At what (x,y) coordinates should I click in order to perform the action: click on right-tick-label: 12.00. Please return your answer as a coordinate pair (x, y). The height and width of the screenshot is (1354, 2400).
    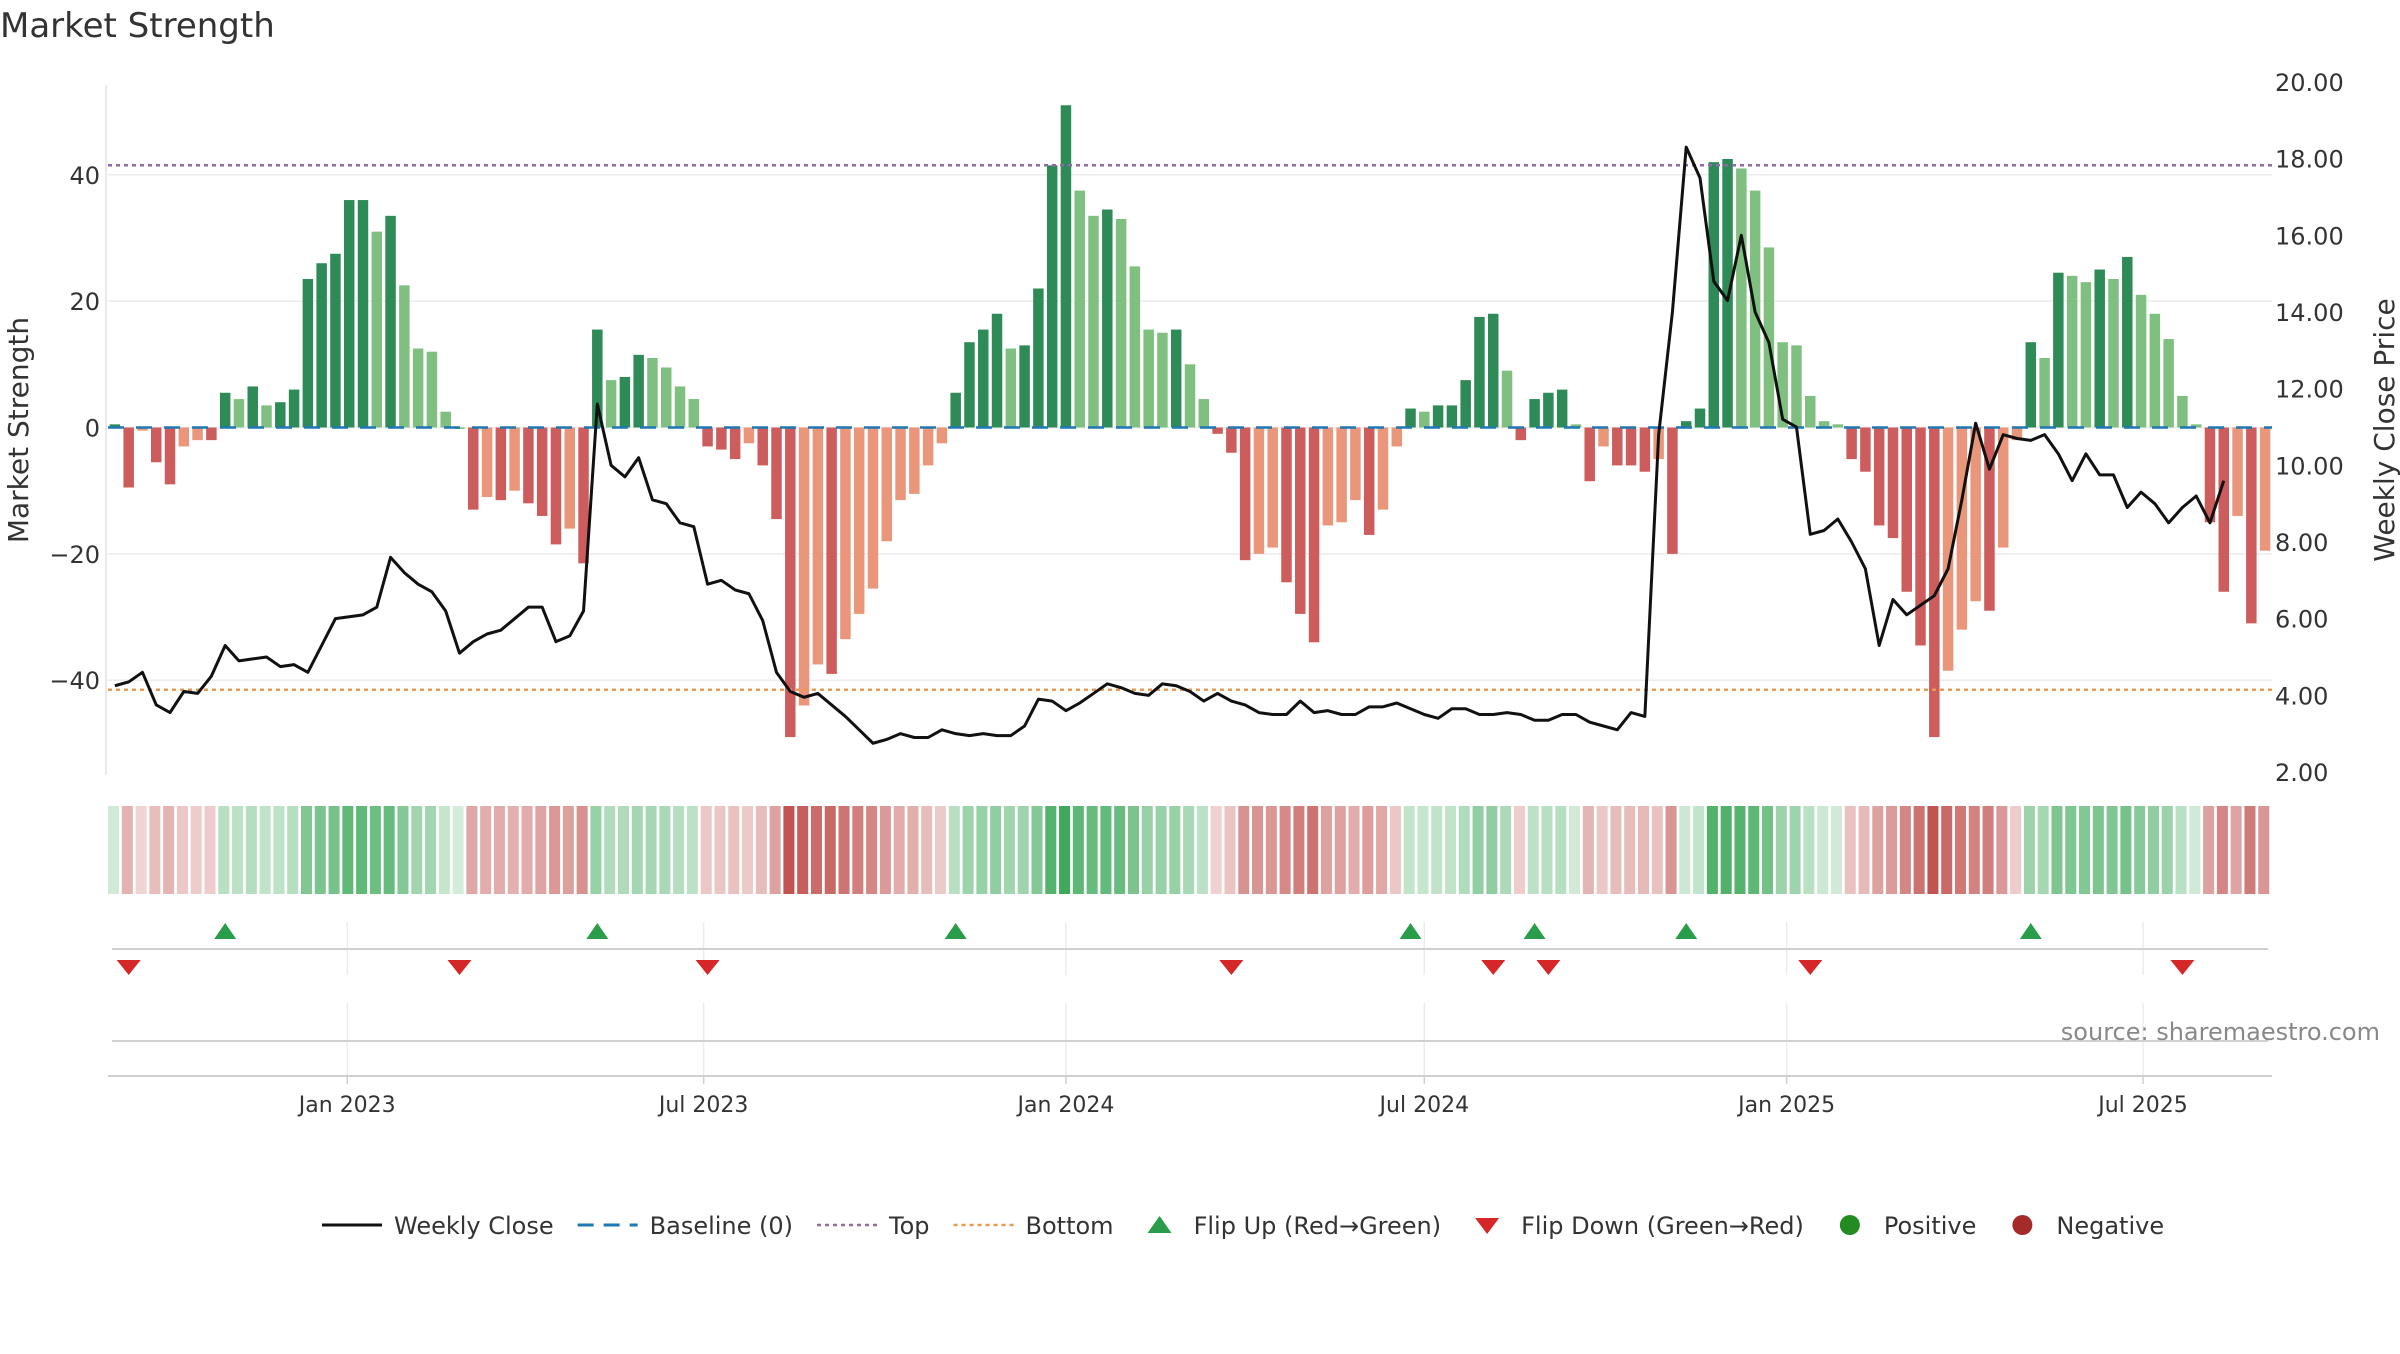
    Looking at the image, I should click on (2309, 390).